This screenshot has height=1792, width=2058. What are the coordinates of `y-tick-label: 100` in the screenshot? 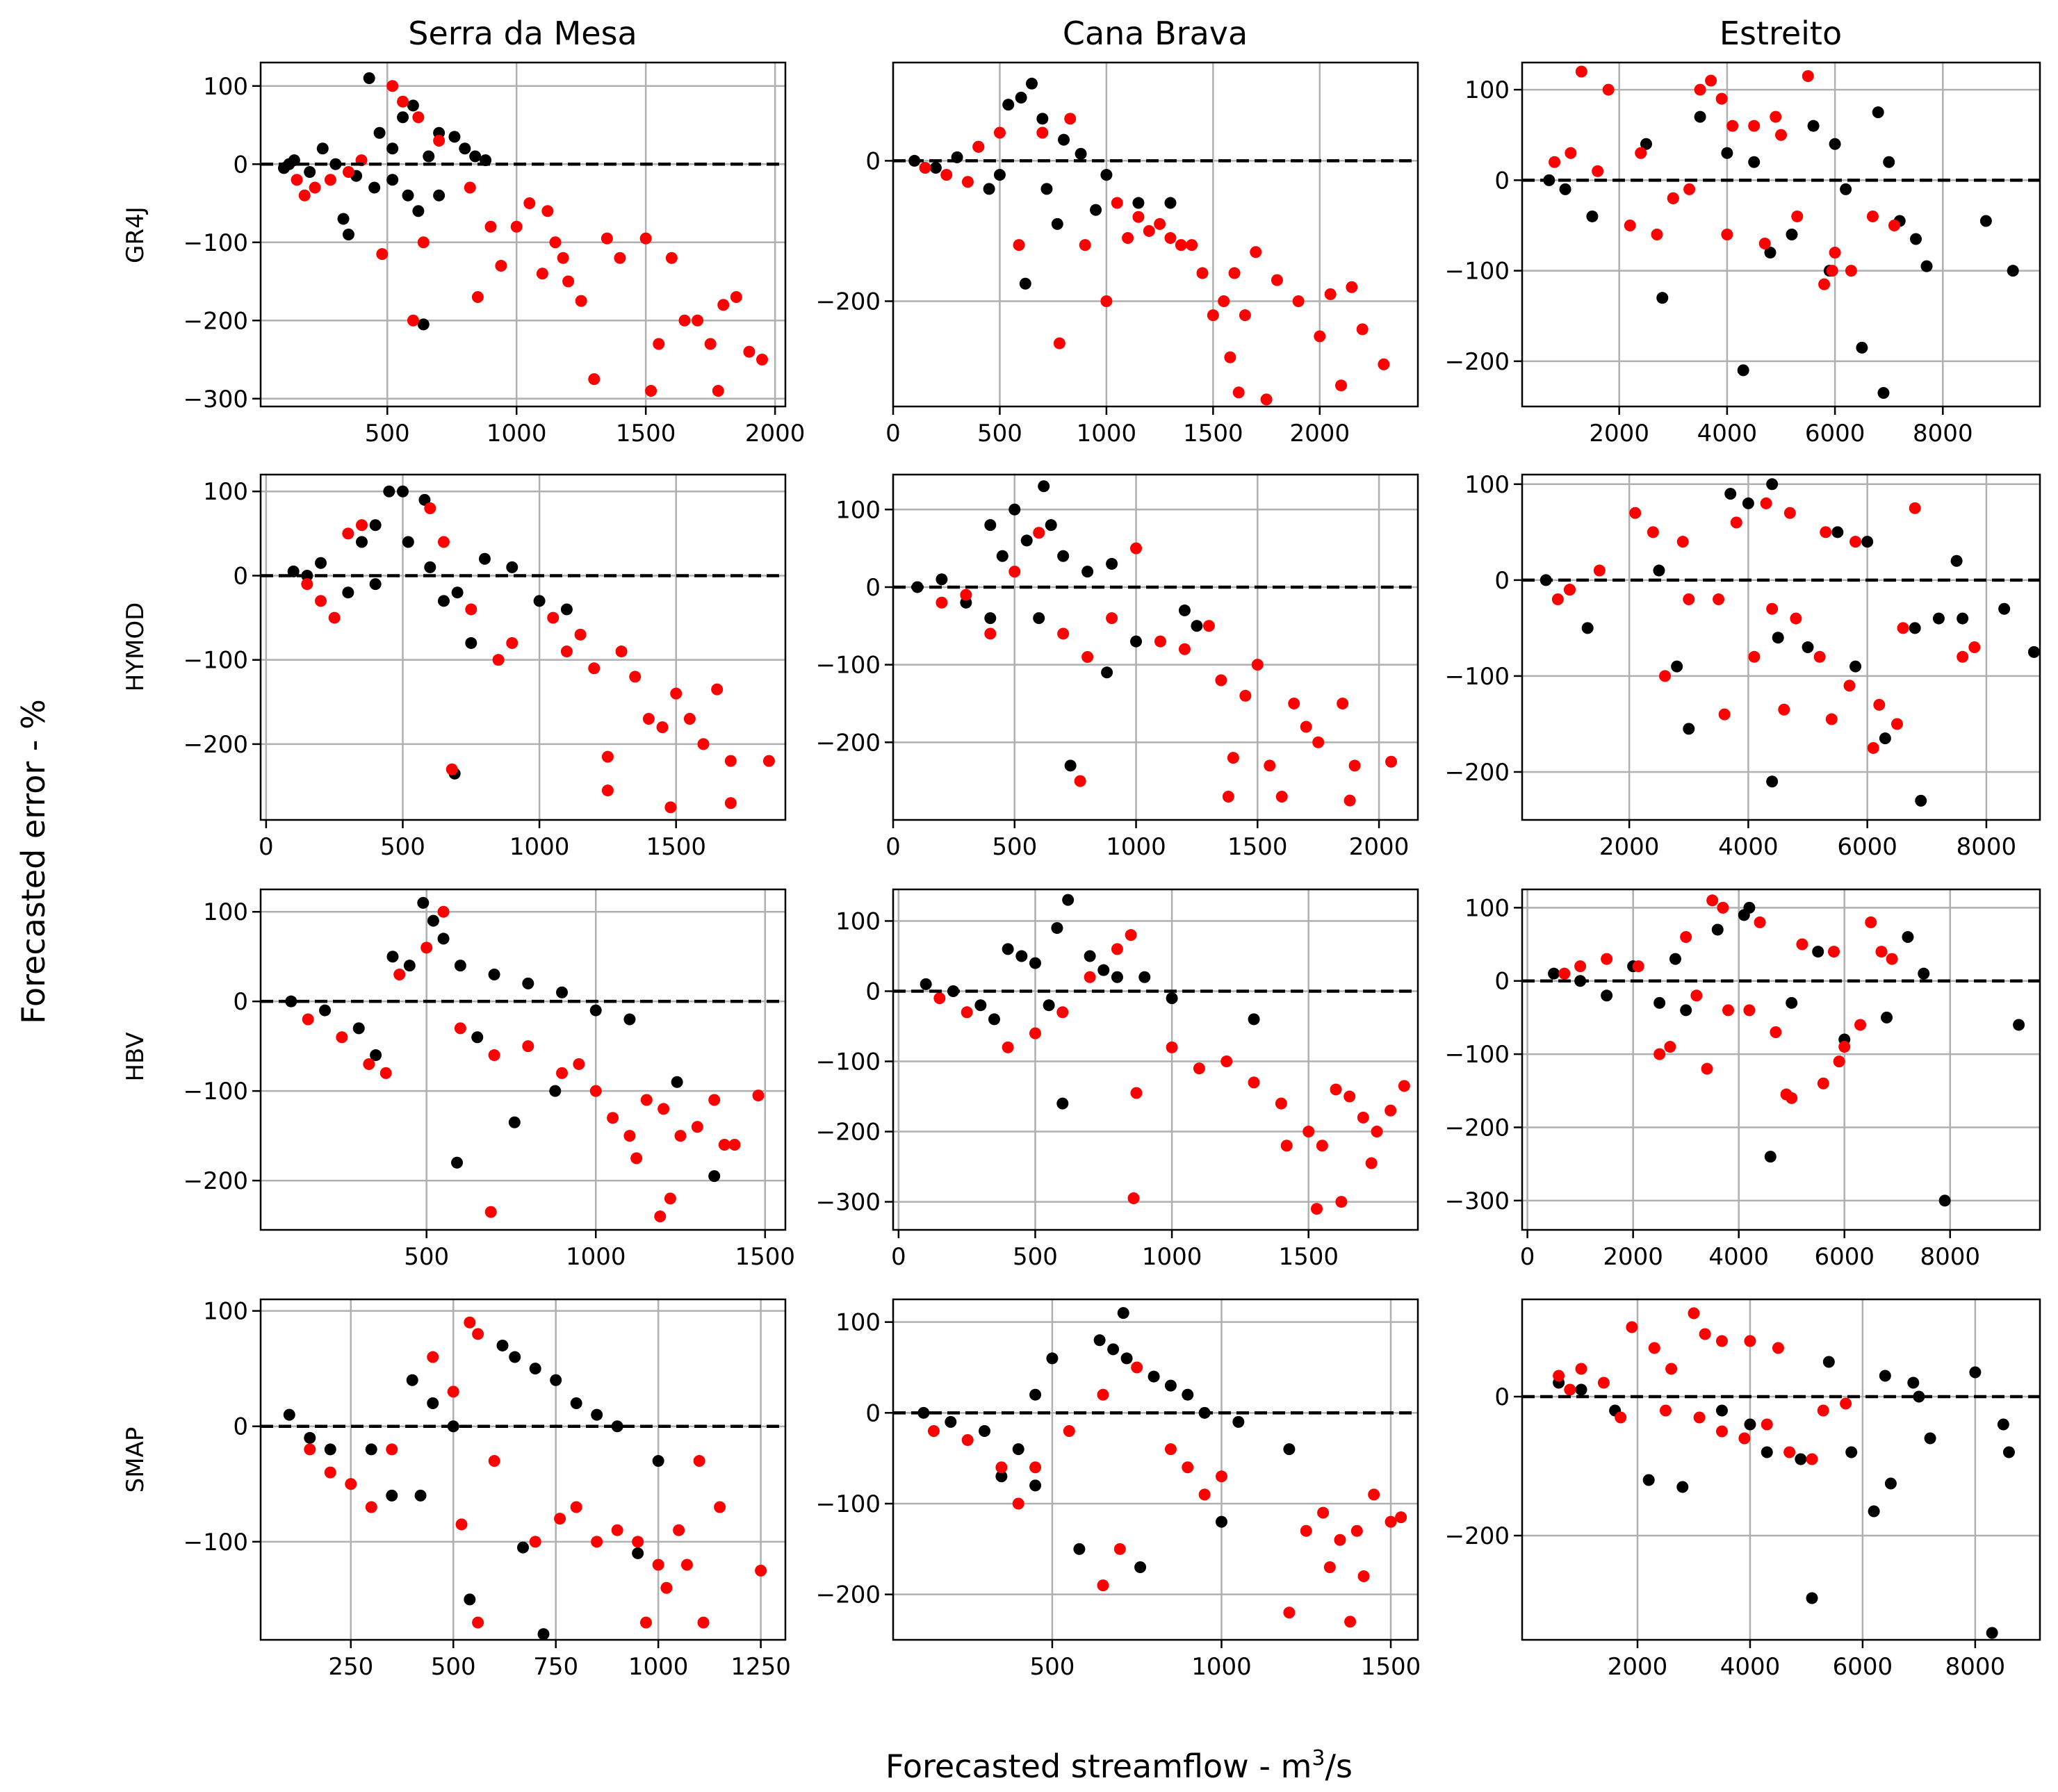 It's located at (858, 1323).